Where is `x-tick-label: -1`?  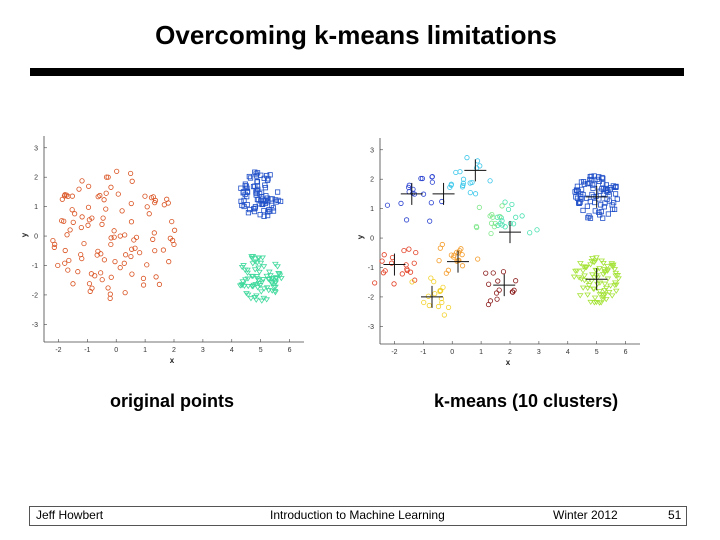
x-tick-label: -1 is located at coordinates (423, 352).